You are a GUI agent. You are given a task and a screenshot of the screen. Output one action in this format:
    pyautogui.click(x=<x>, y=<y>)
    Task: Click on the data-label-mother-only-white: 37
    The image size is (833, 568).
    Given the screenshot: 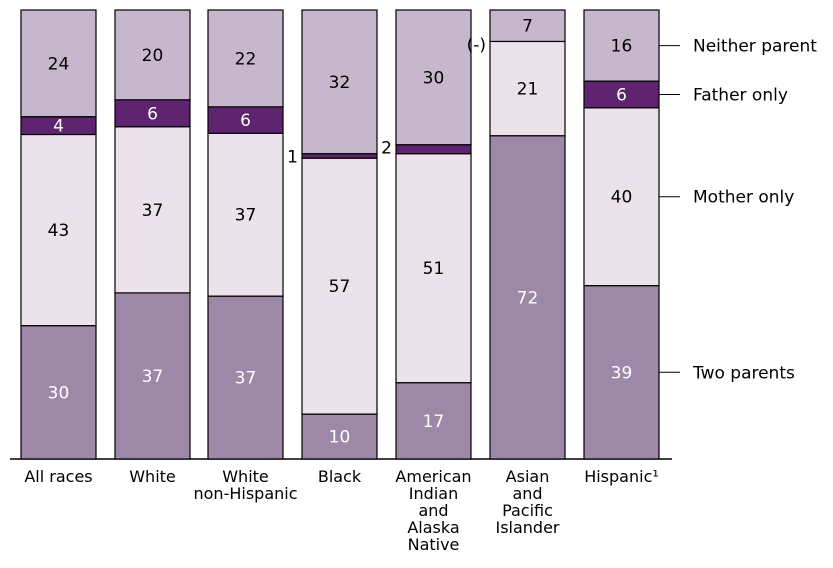 What is the action you would take?
    pyautogui.click(x=153, y=211)
    